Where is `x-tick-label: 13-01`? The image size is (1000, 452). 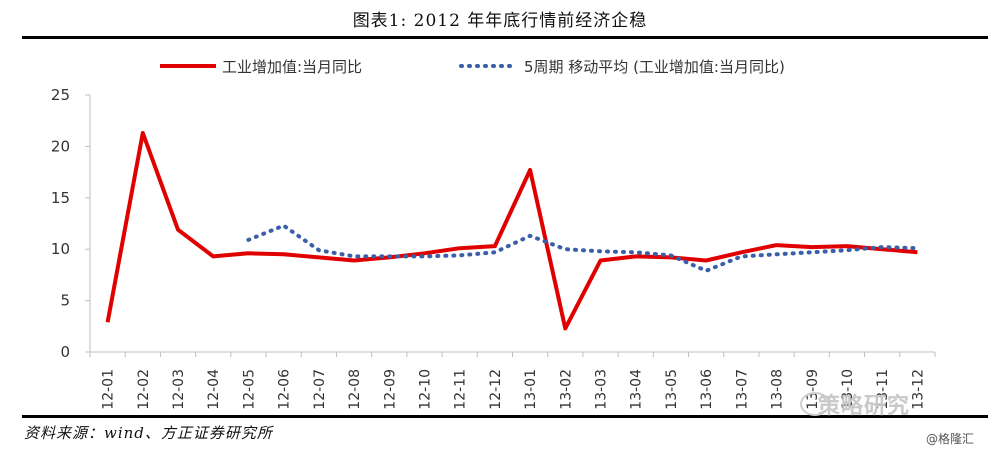 x-tick-label: 13-01 is located at coordinates (531, 389).